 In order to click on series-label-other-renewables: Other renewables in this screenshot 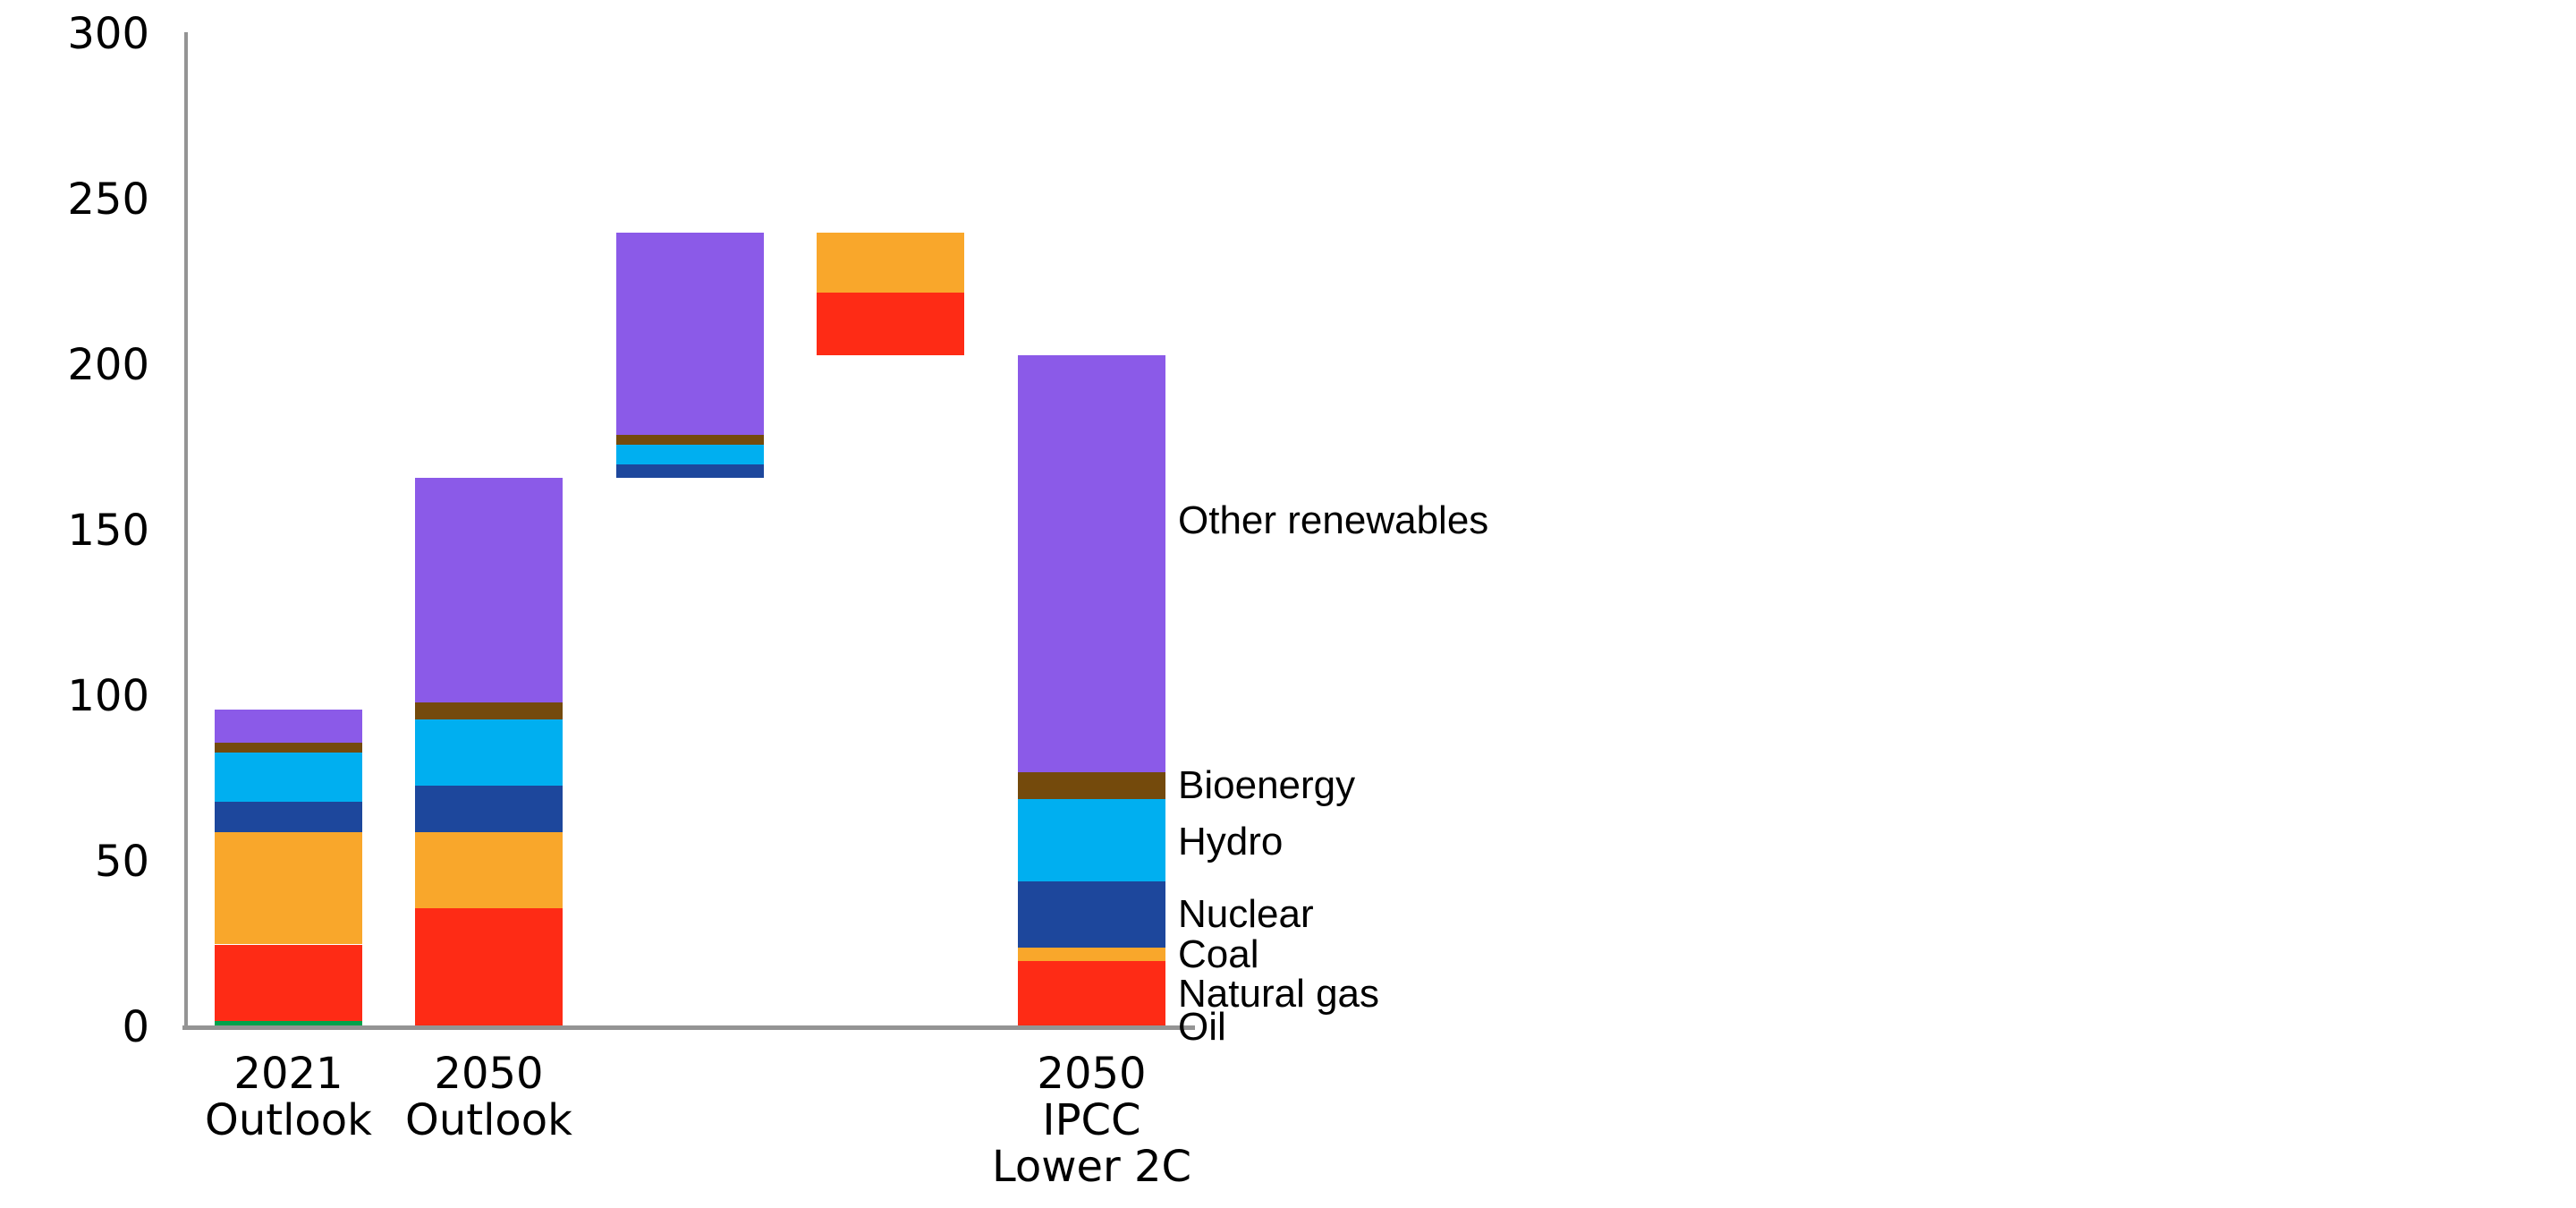, I will do `click(1333, 520)`.